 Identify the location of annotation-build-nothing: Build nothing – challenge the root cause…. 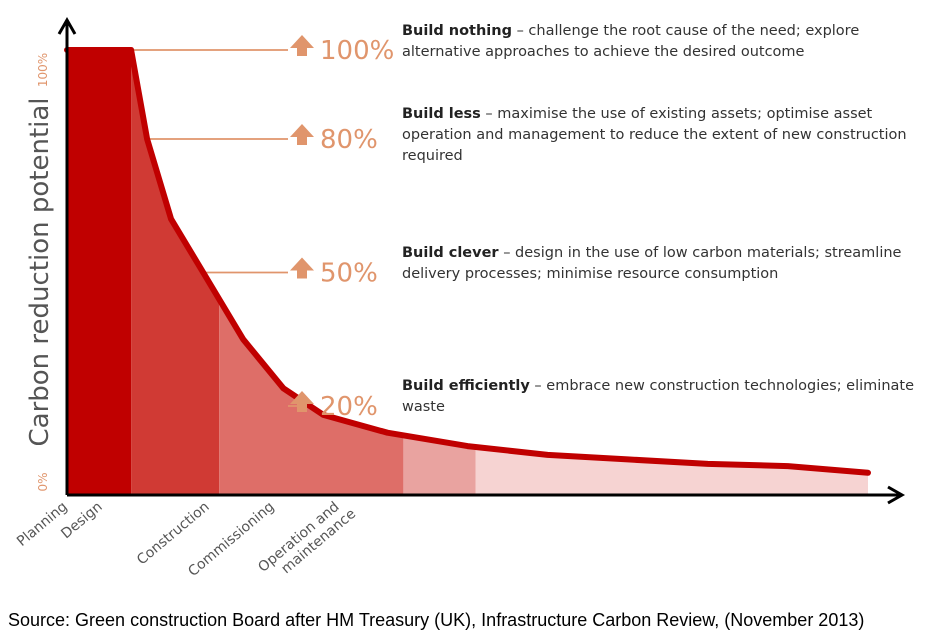
(662, 42).